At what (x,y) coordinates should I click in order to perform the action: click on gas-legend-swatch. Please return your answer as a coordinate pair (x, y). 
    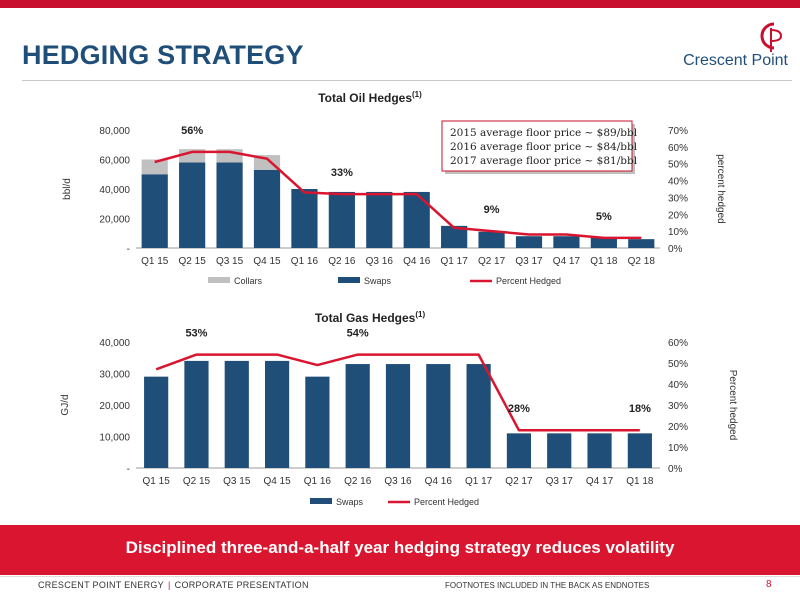
    Looking at the image, I should click on (321, 501).